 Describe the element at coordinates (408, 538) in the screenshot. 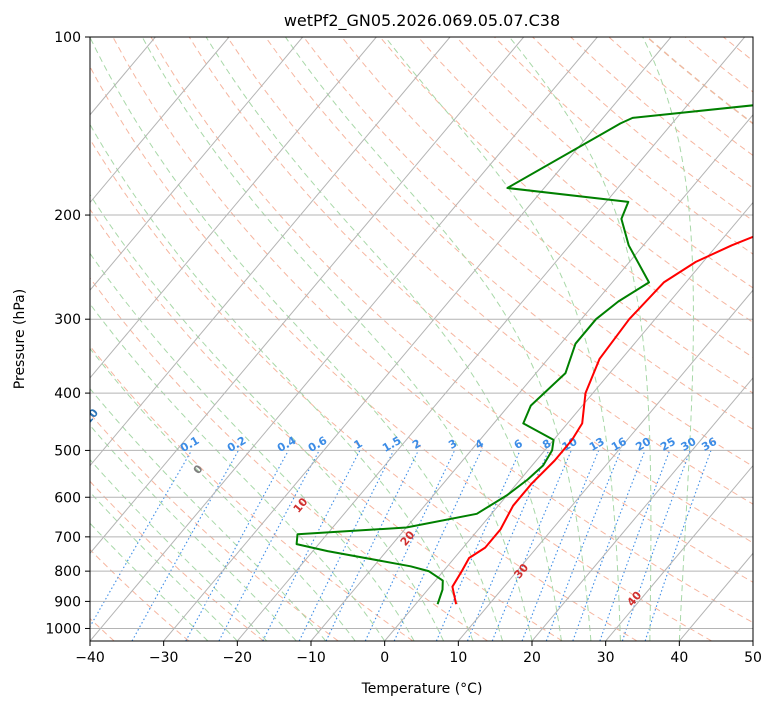

I see `dry-adiabat-label: 20` at that location.